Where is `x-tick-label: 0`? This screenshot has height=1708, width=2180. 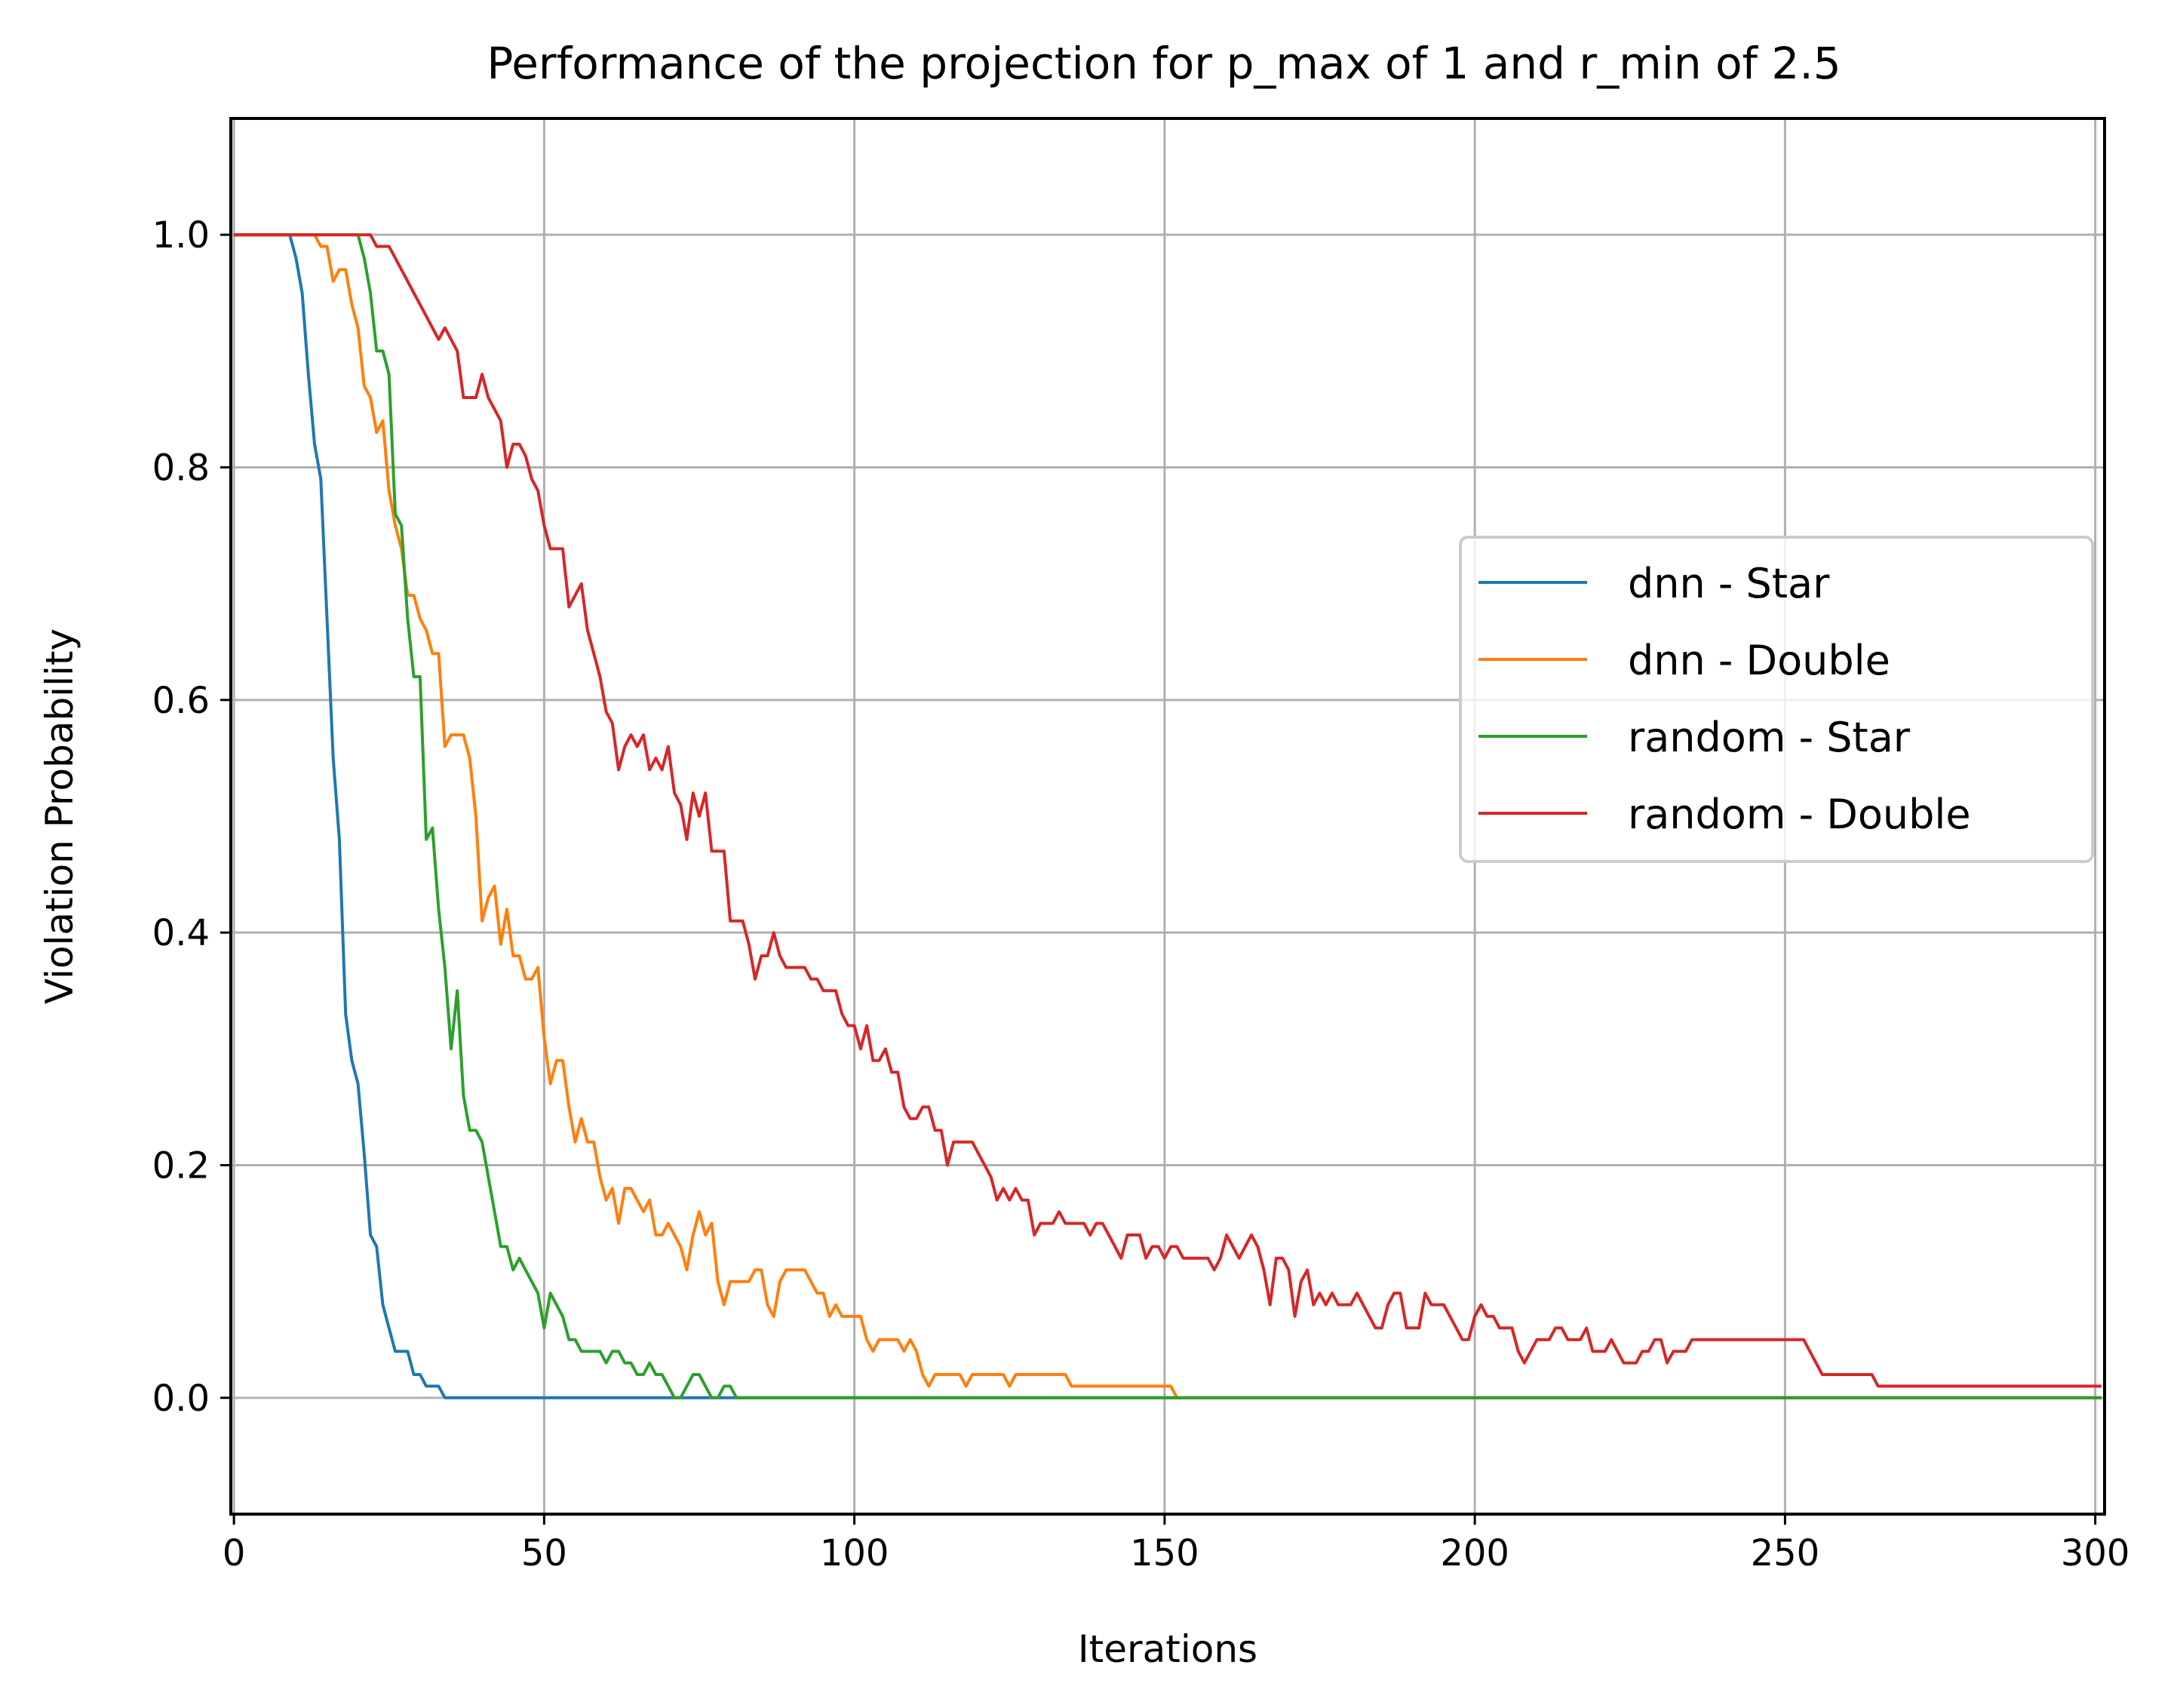 x-tick-label: 0 is located at coordinates (234, 1553).